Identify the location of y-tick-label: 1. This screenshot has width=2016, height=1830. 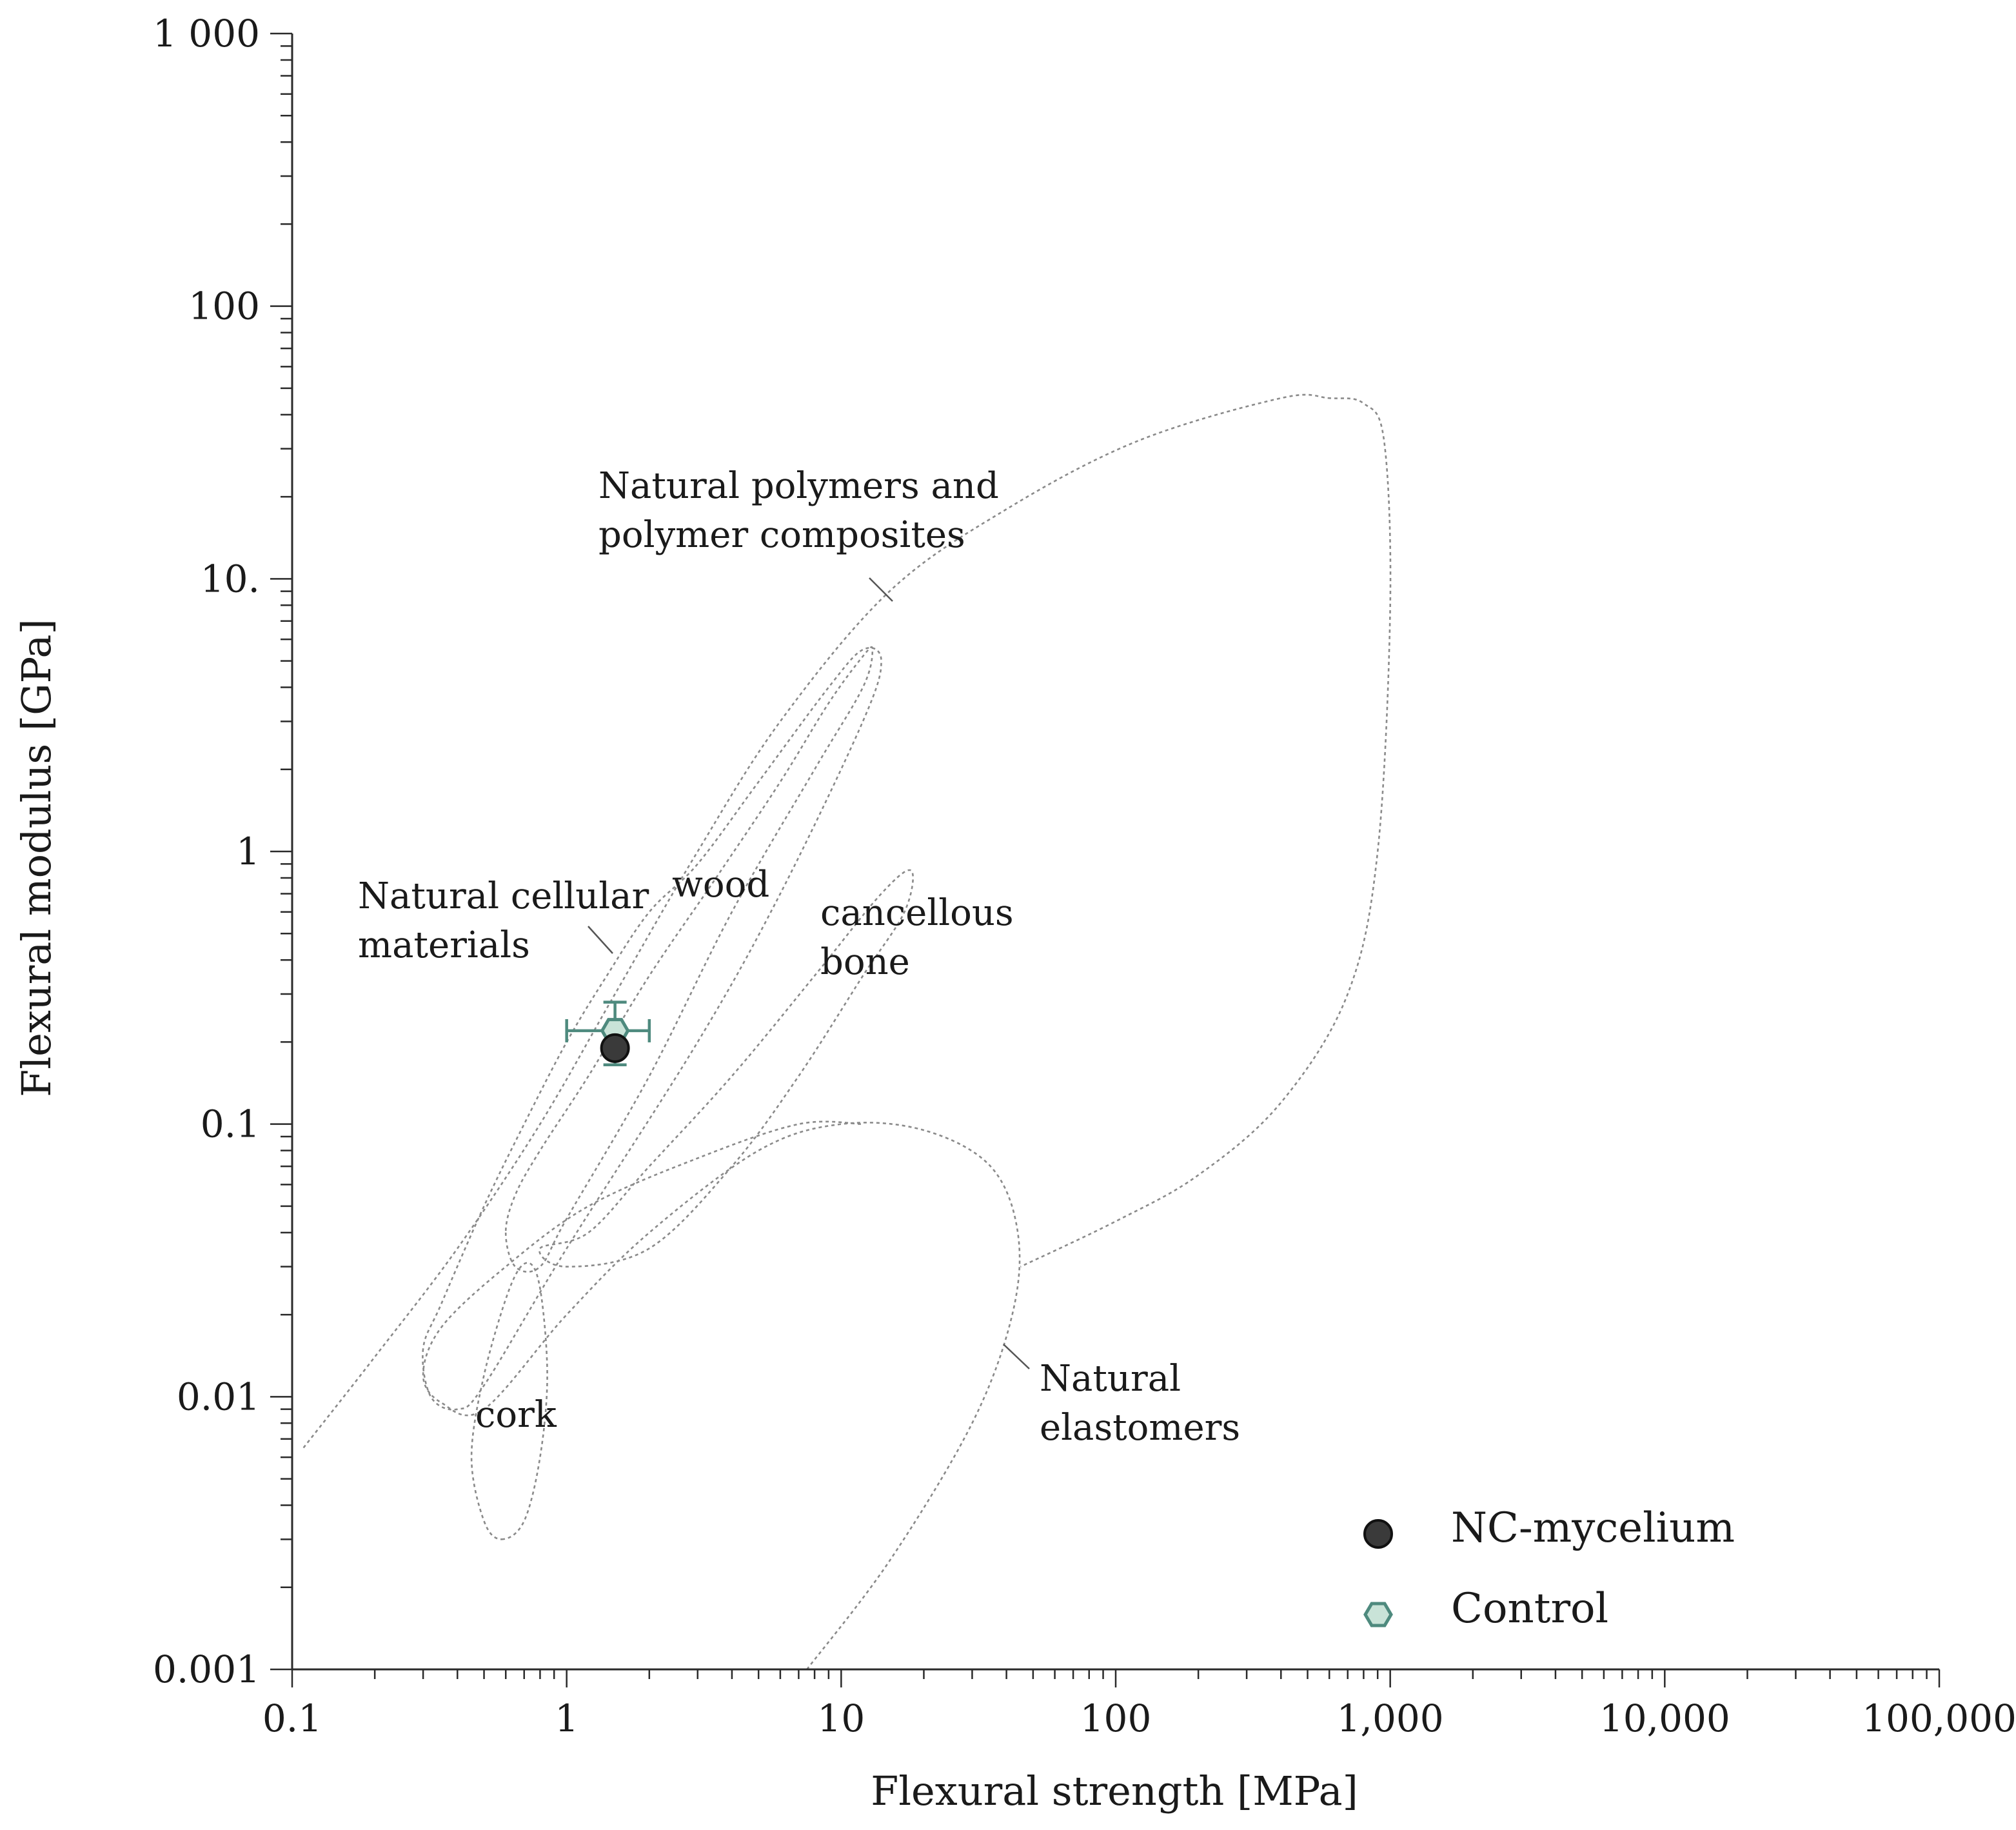
(248, 851).